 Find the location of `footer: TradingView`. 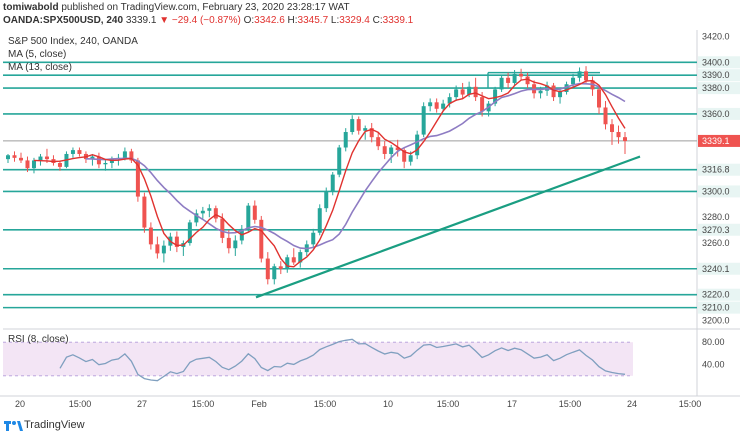

footer: TradingView is located at coordinates (370, 425).